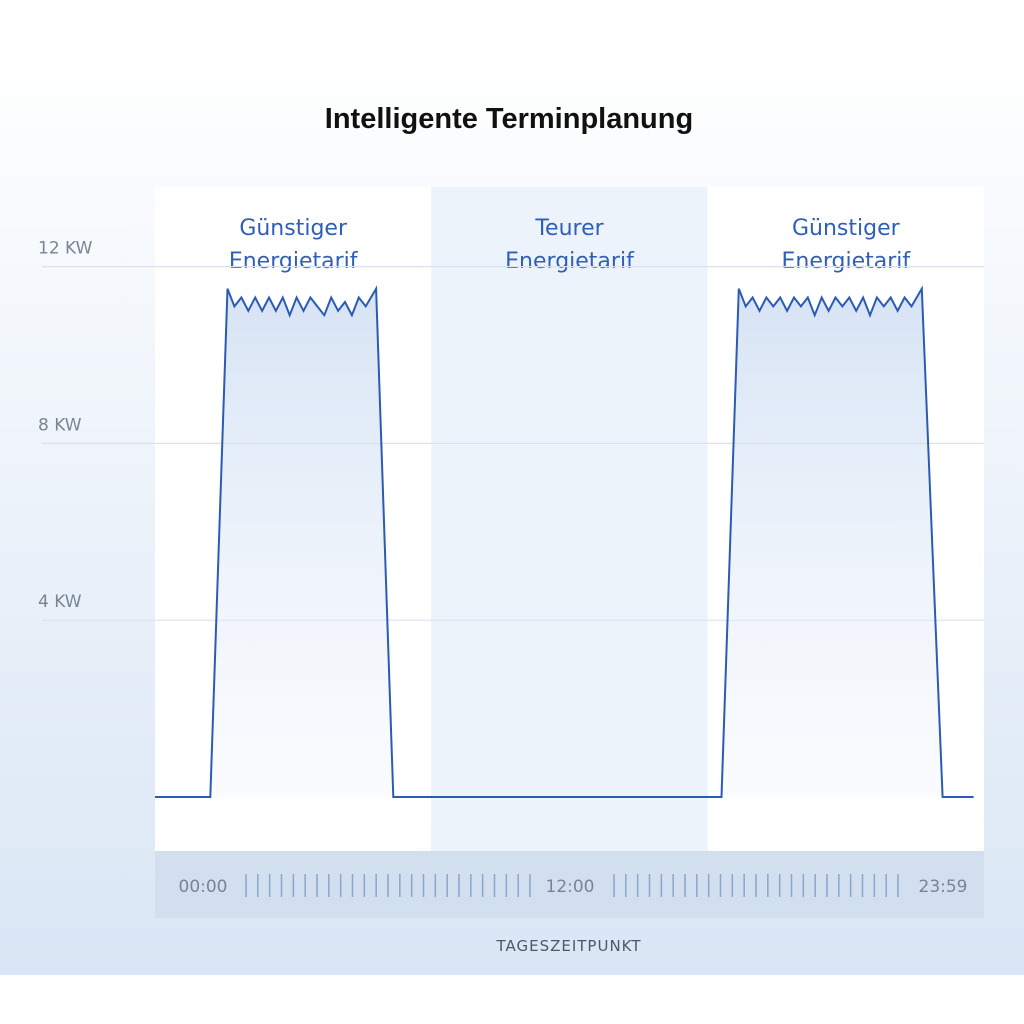 The height and width of the screenshot is (1024, 1024). What do you see at coordinates (509, 119) in the screenshot?
I see `chart-title: Intelligente Terminplanung` at bounding box center [509, 119].